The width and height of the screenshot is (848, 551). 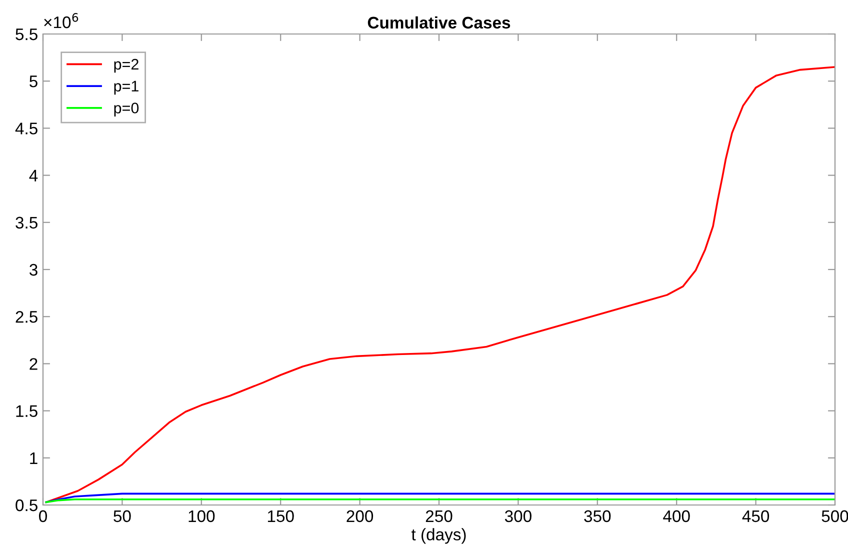 I want to click on x-tick-label: 50, so click(x=122, y=516).